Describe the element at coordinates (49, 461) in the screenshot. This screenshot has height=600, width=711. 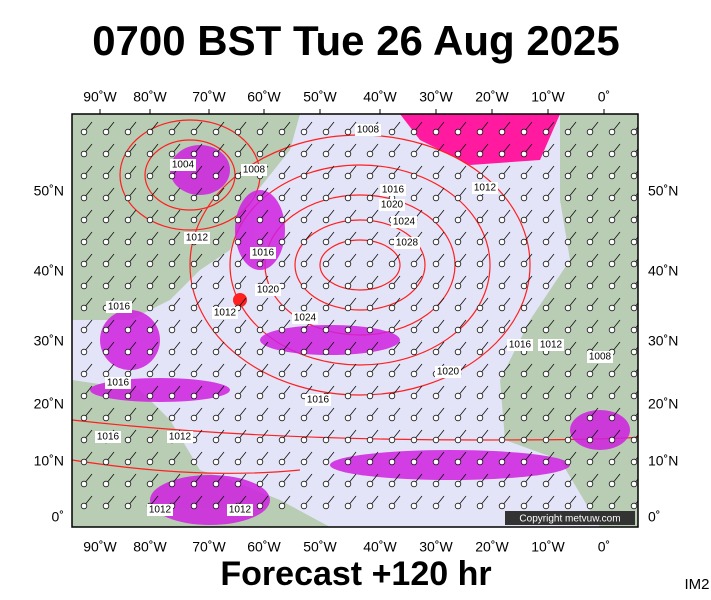
I see `latitude-label: 10˚N` at that location.